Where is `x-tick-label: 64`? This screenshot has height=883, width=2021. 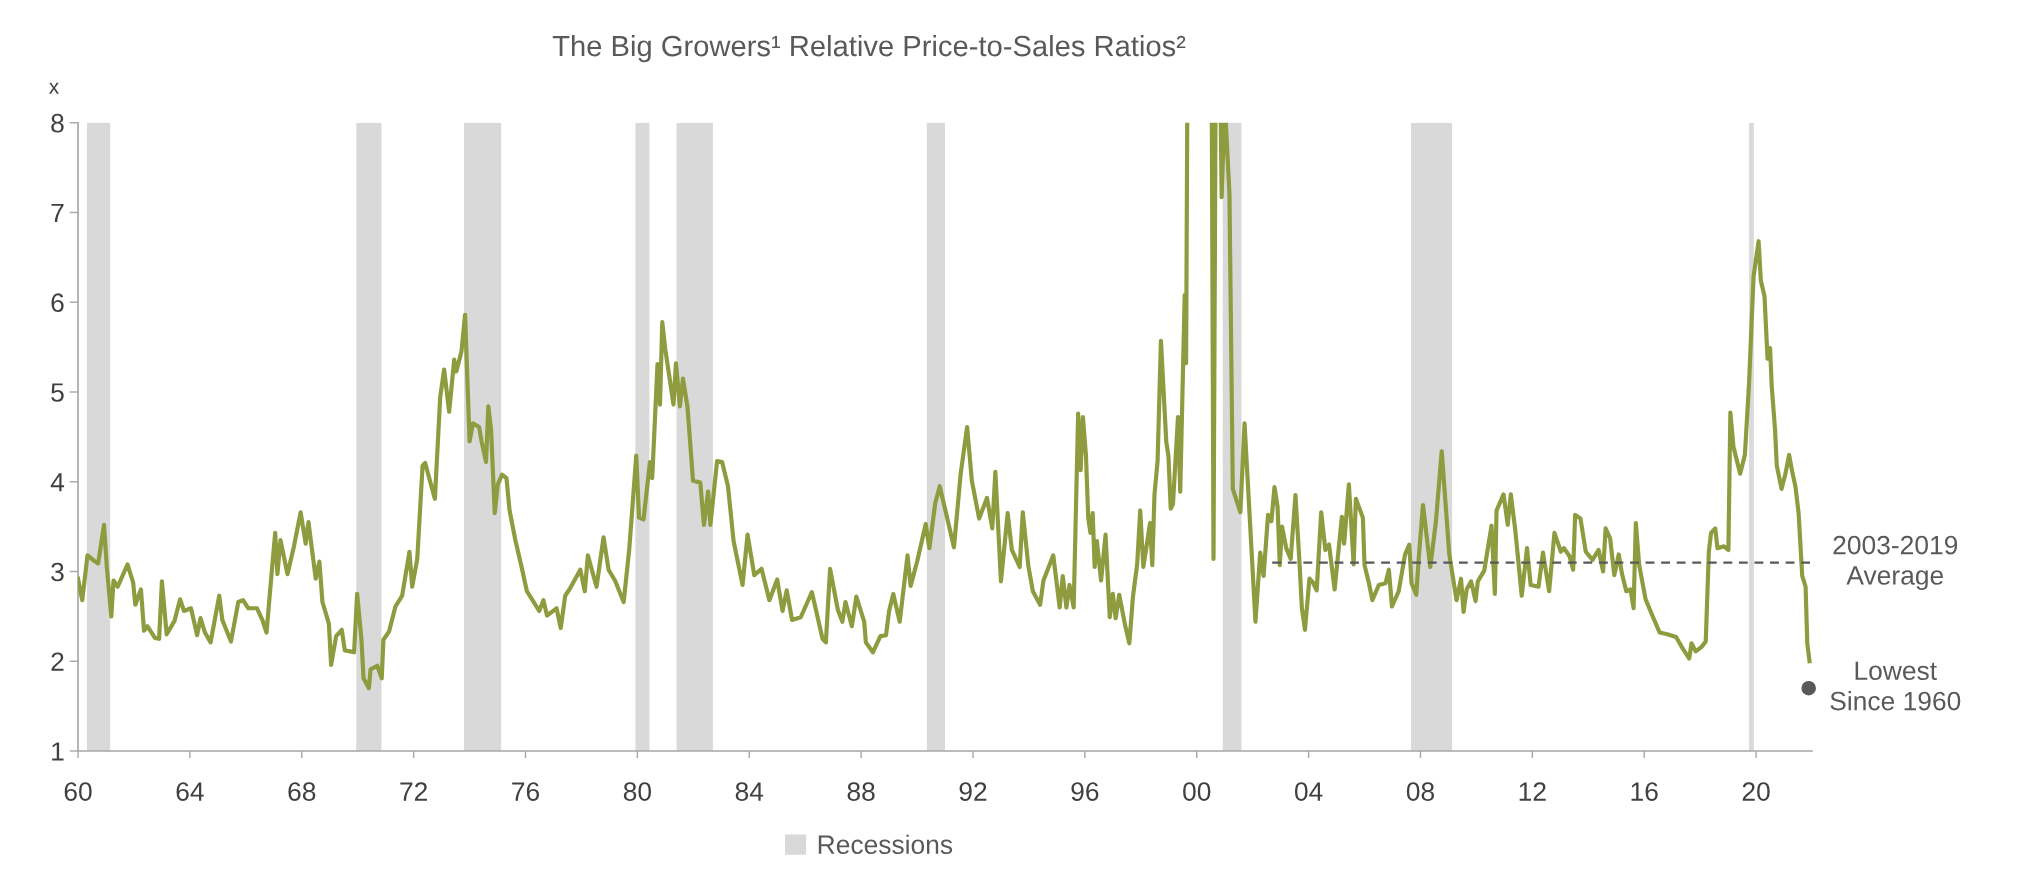 x-tick-label: 64 is located at coordinates (190, 791).